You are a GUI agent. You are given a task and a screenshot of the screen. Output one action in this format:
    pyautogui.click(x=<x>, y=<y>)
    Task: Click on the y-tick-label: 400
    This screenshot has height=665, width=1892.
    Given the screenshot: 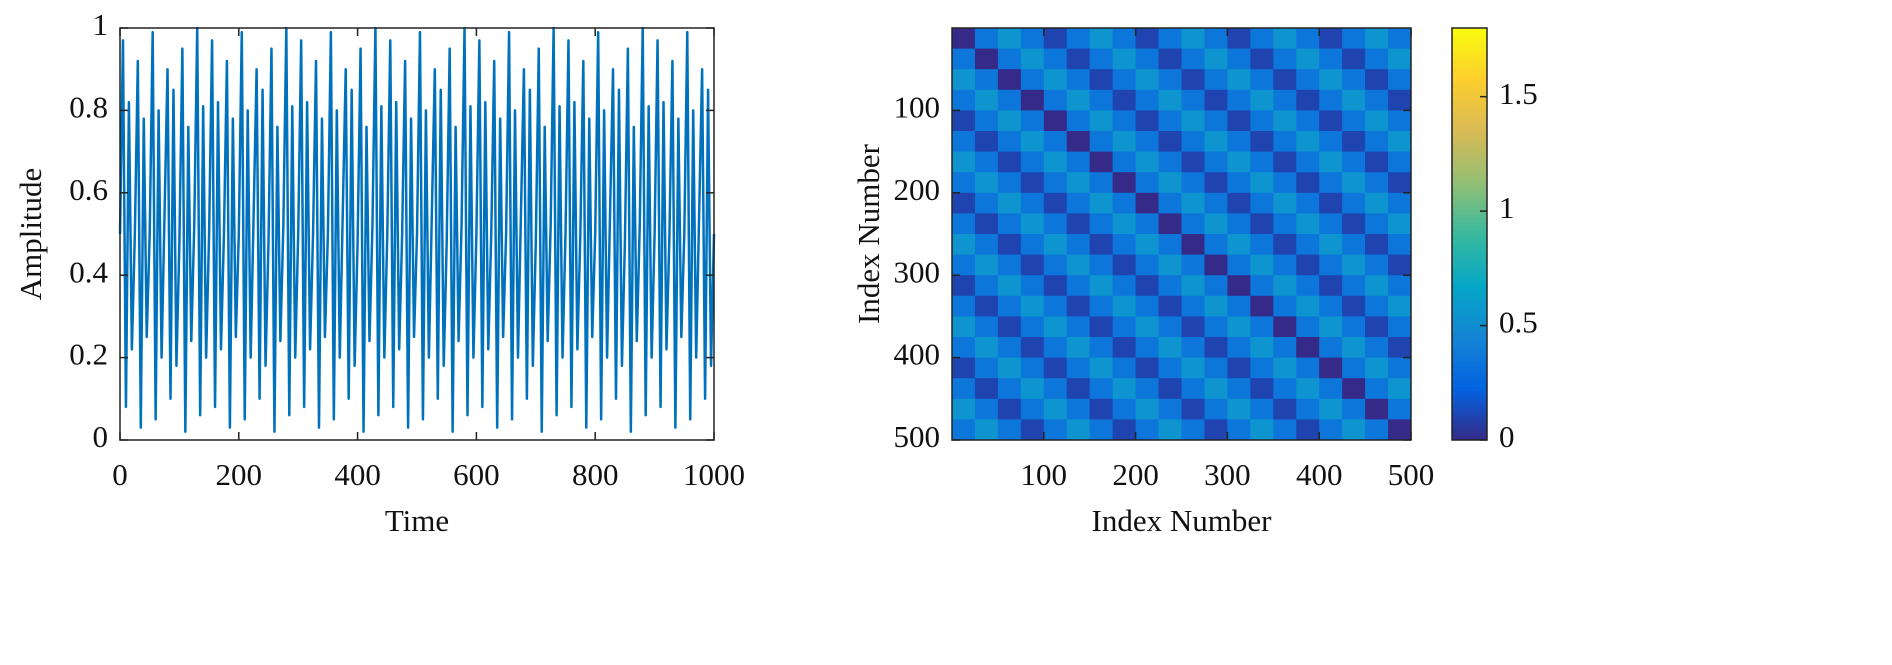 What is the action you would take?
    pyautogui.click(x=917, y=354)
    